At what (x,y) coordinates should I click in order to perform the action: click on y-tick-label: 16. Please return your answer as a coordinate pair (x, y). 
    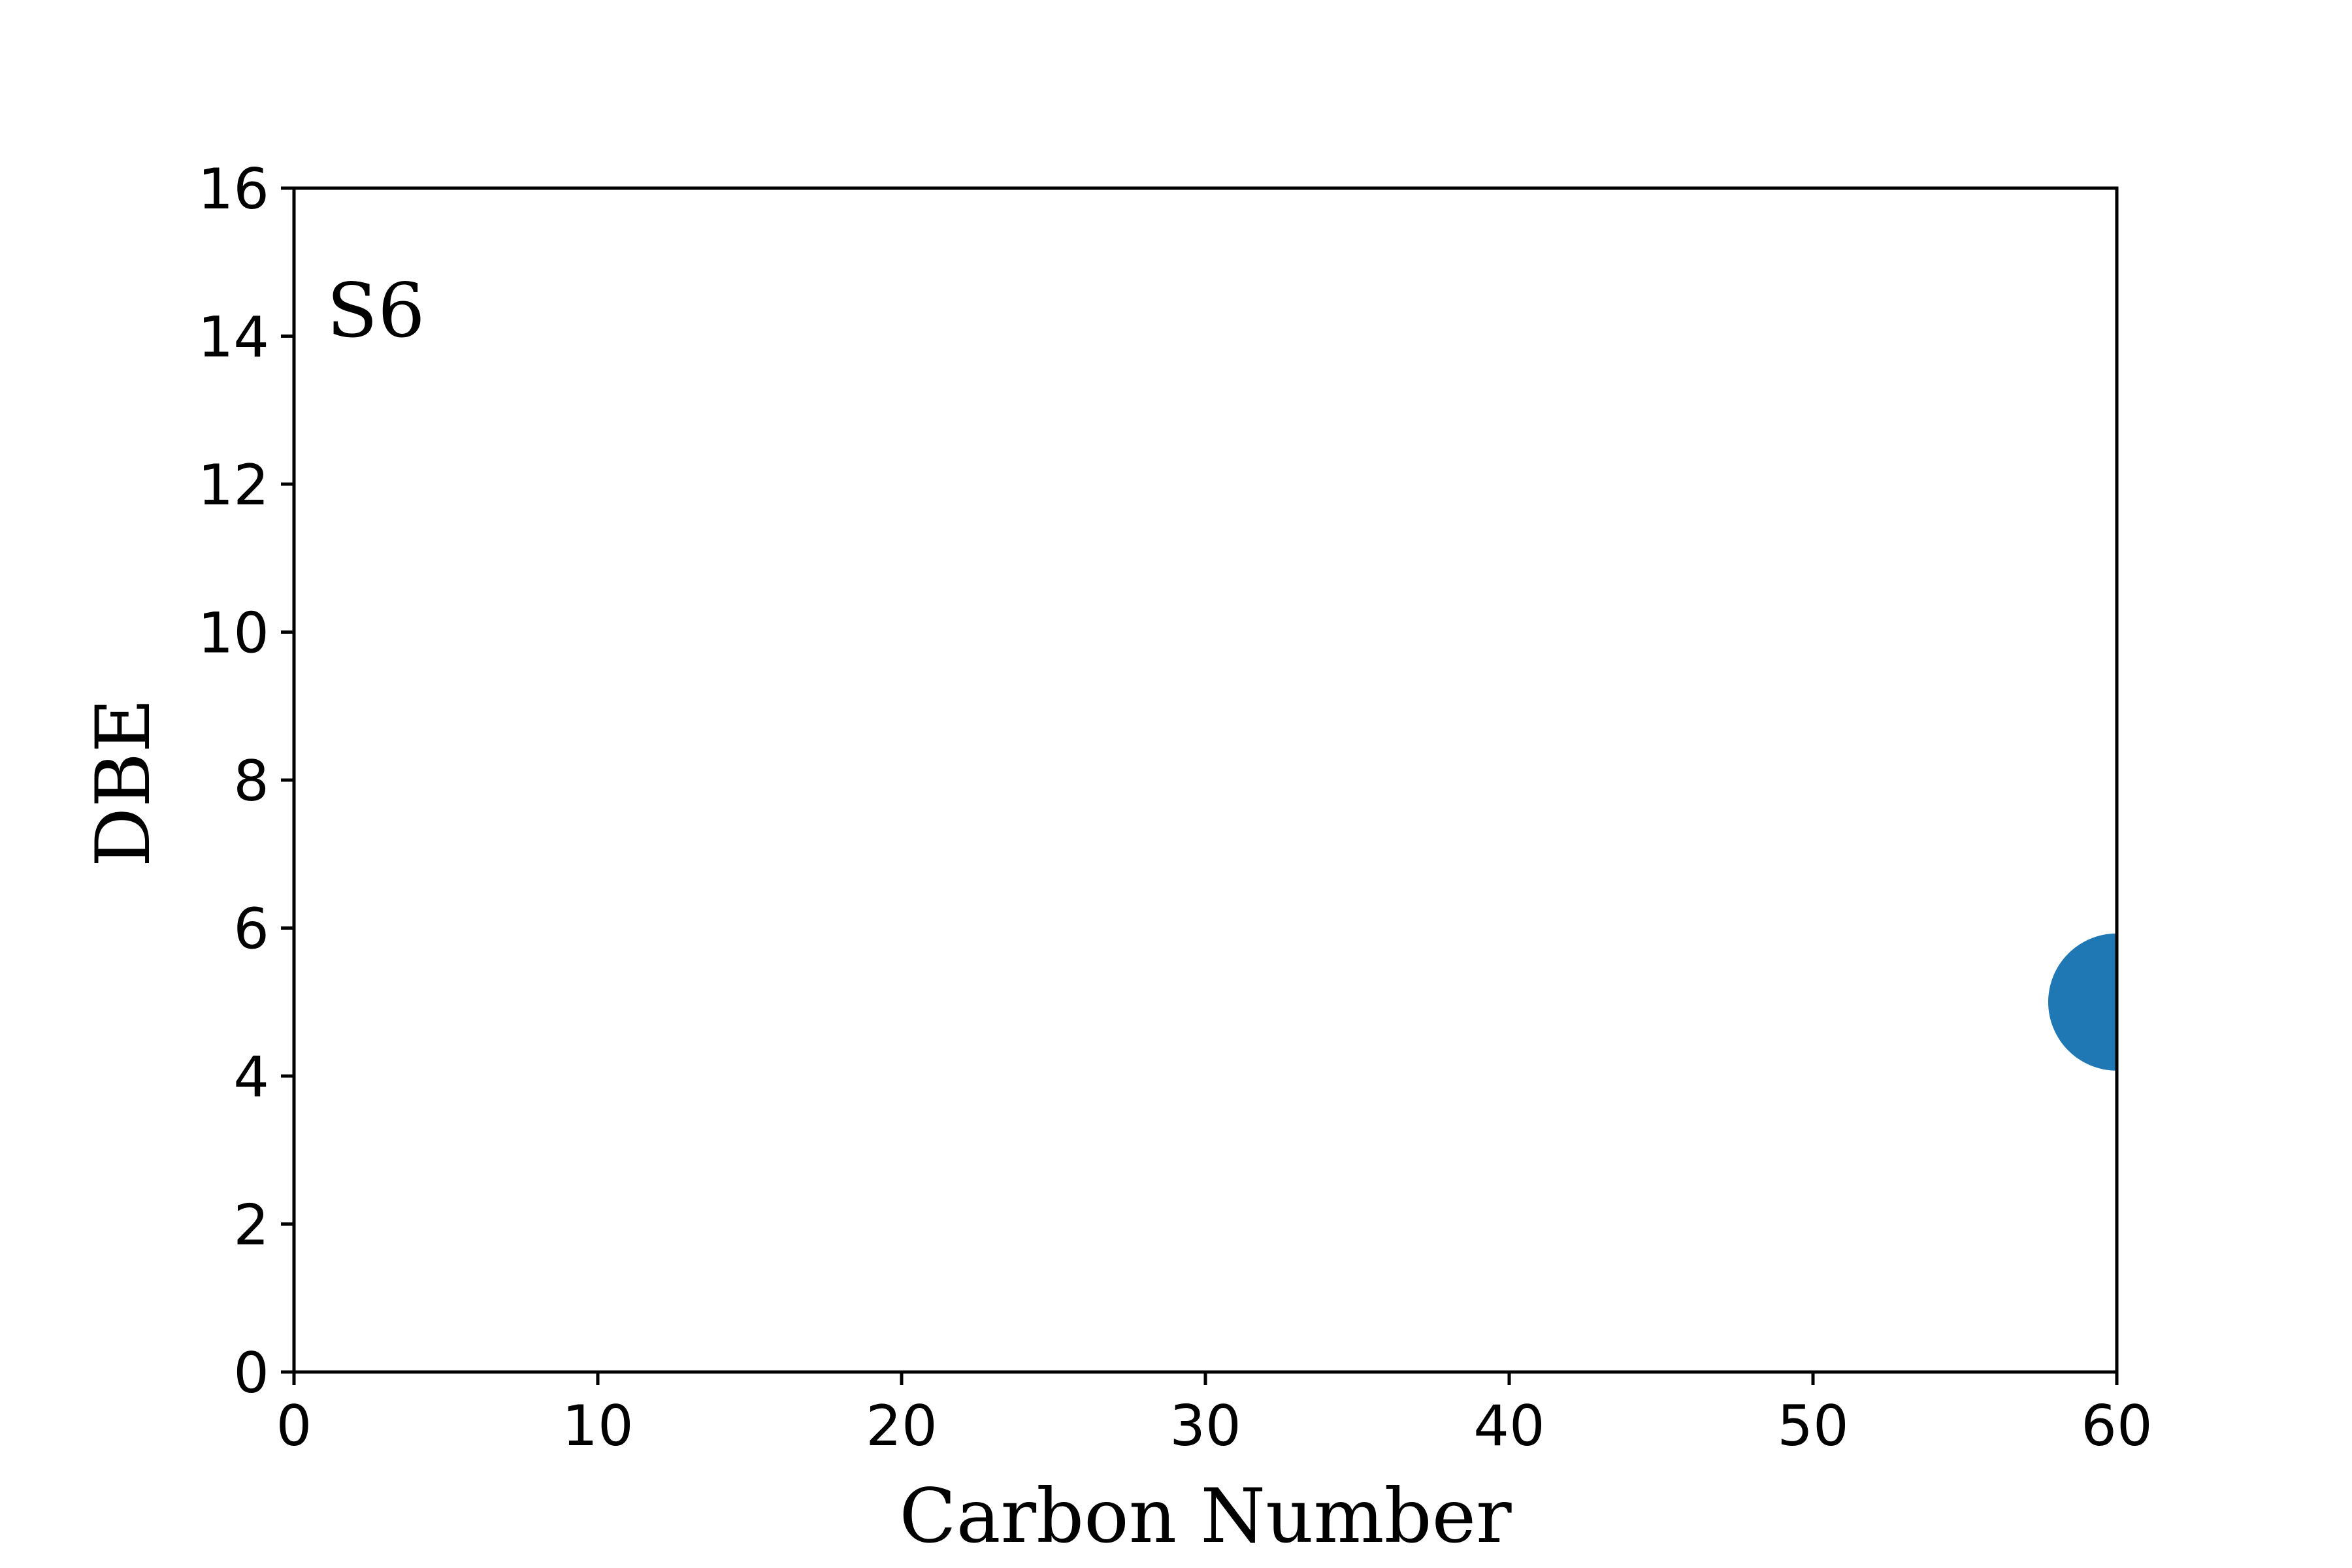
    Looking at the image, I should click on (233, 189).